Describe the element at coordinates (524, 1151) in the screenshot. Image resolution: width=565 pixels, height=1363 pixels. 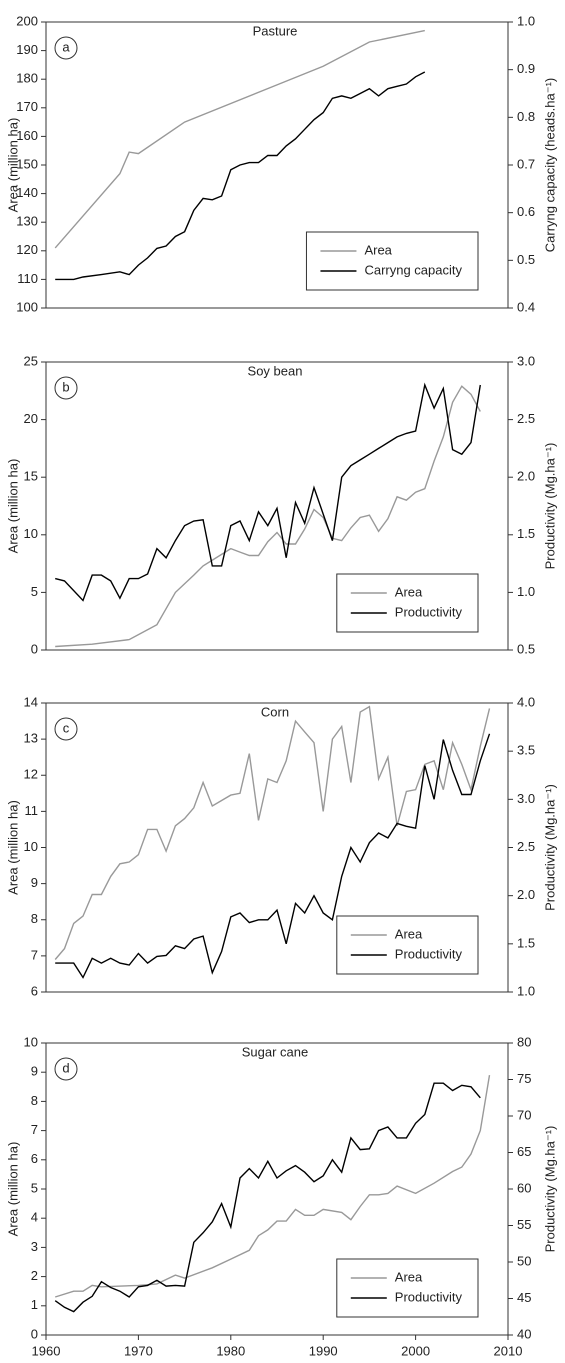
I see `y2-tick-label: 65` at that location.